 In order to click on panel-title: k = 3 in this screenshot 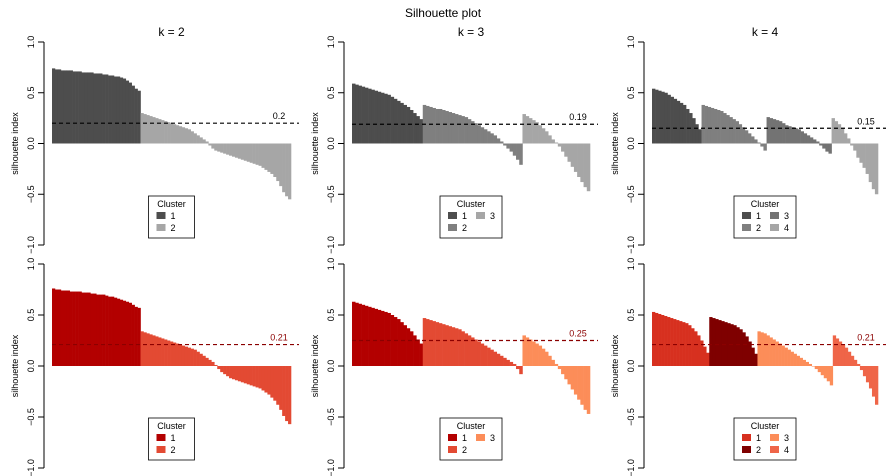, I will do `click(471, 32)`.